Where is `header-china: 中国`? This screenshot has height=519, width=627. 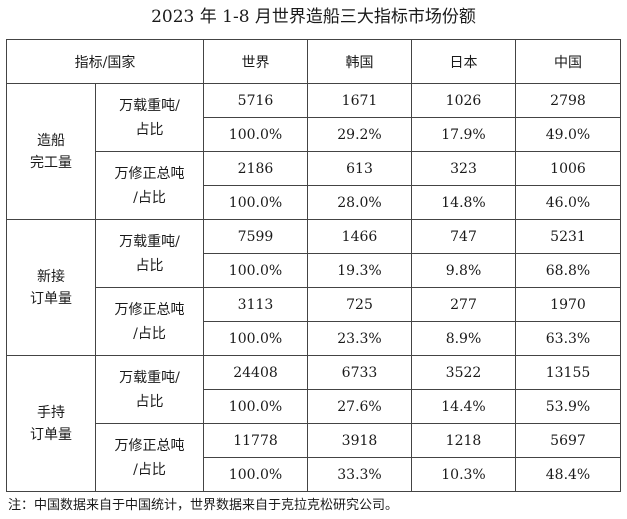
header-china: 中国 is located at coordinates (568, 61).